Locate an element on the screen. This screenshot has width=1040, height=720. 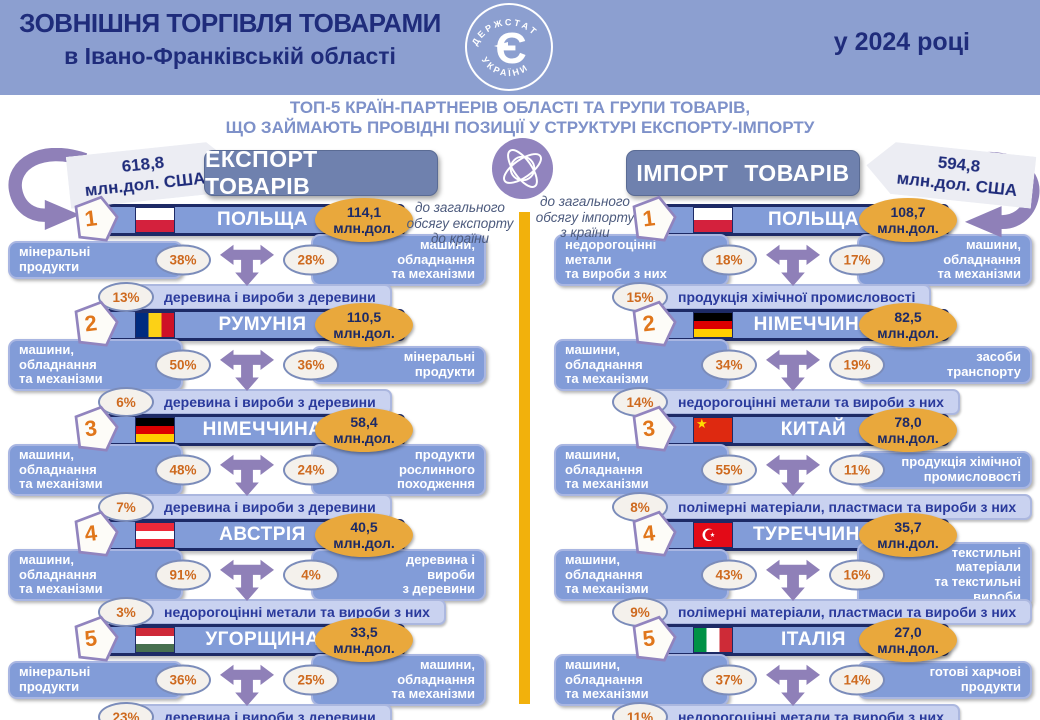
rank-badge: 3 is located at coordinates (97, 429).